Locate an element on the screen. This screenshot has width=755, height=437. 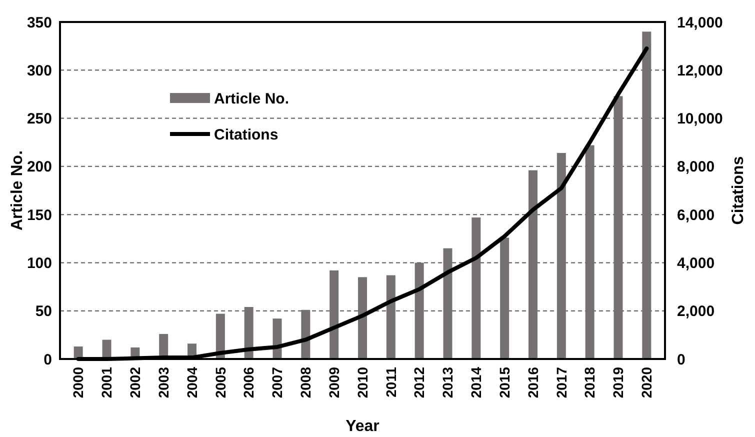
legend-label: Citations is located at coordinates (246, 135).